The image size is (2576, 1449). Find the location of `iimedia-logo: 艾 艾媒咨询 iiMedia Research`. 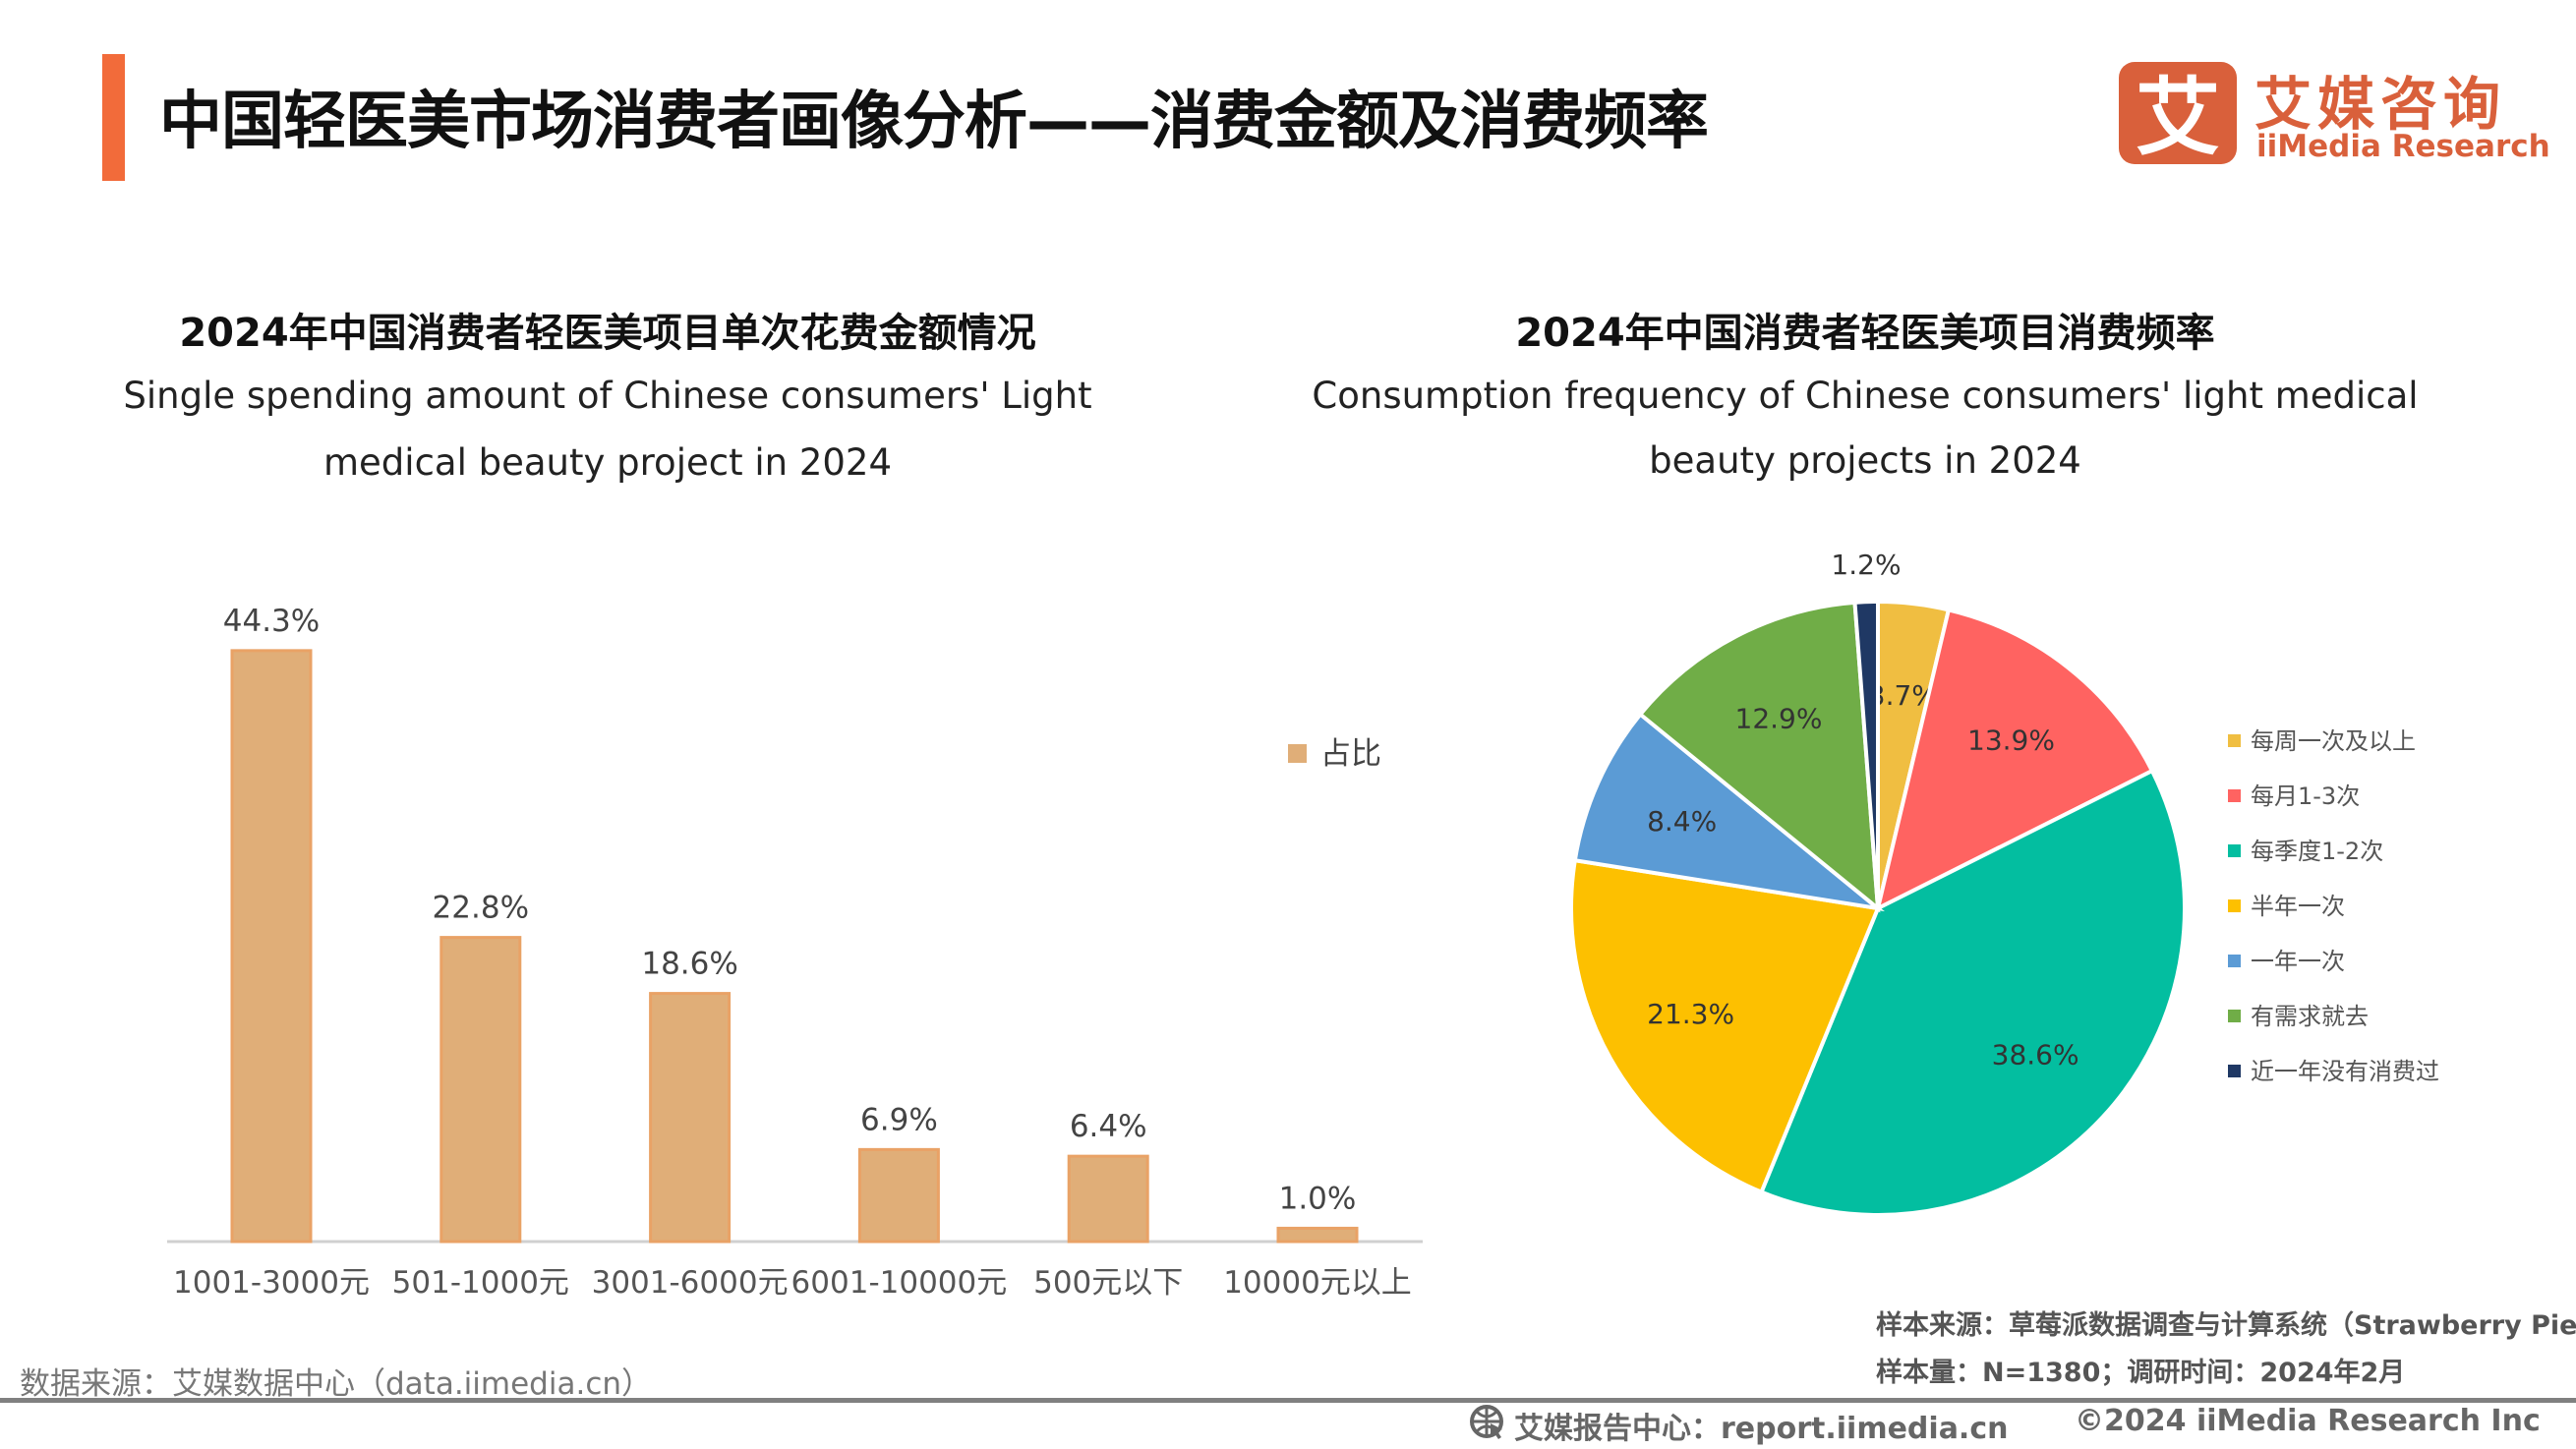

iimedia-logo: 艾 艾媒咨询 iiMedia Research is located at coordinates (2334, 114).